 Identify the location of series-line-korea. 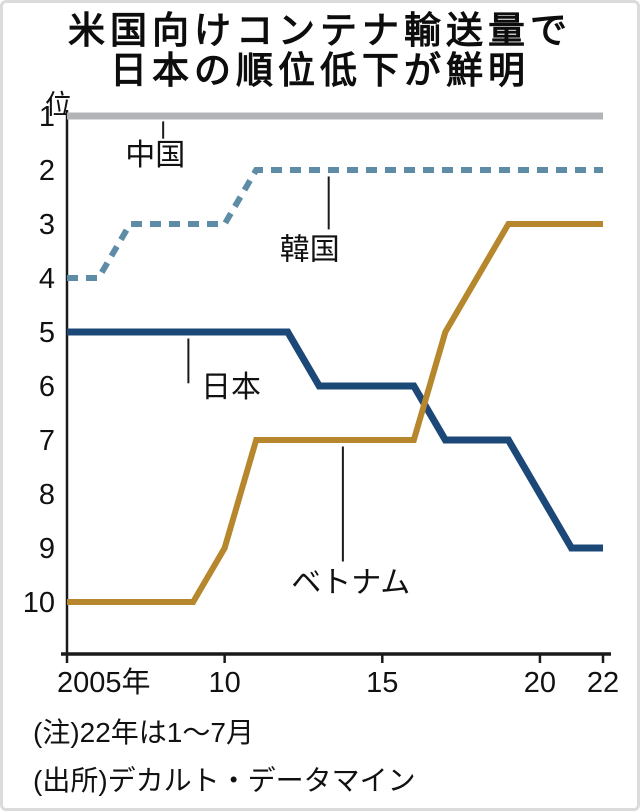
(335, 224).